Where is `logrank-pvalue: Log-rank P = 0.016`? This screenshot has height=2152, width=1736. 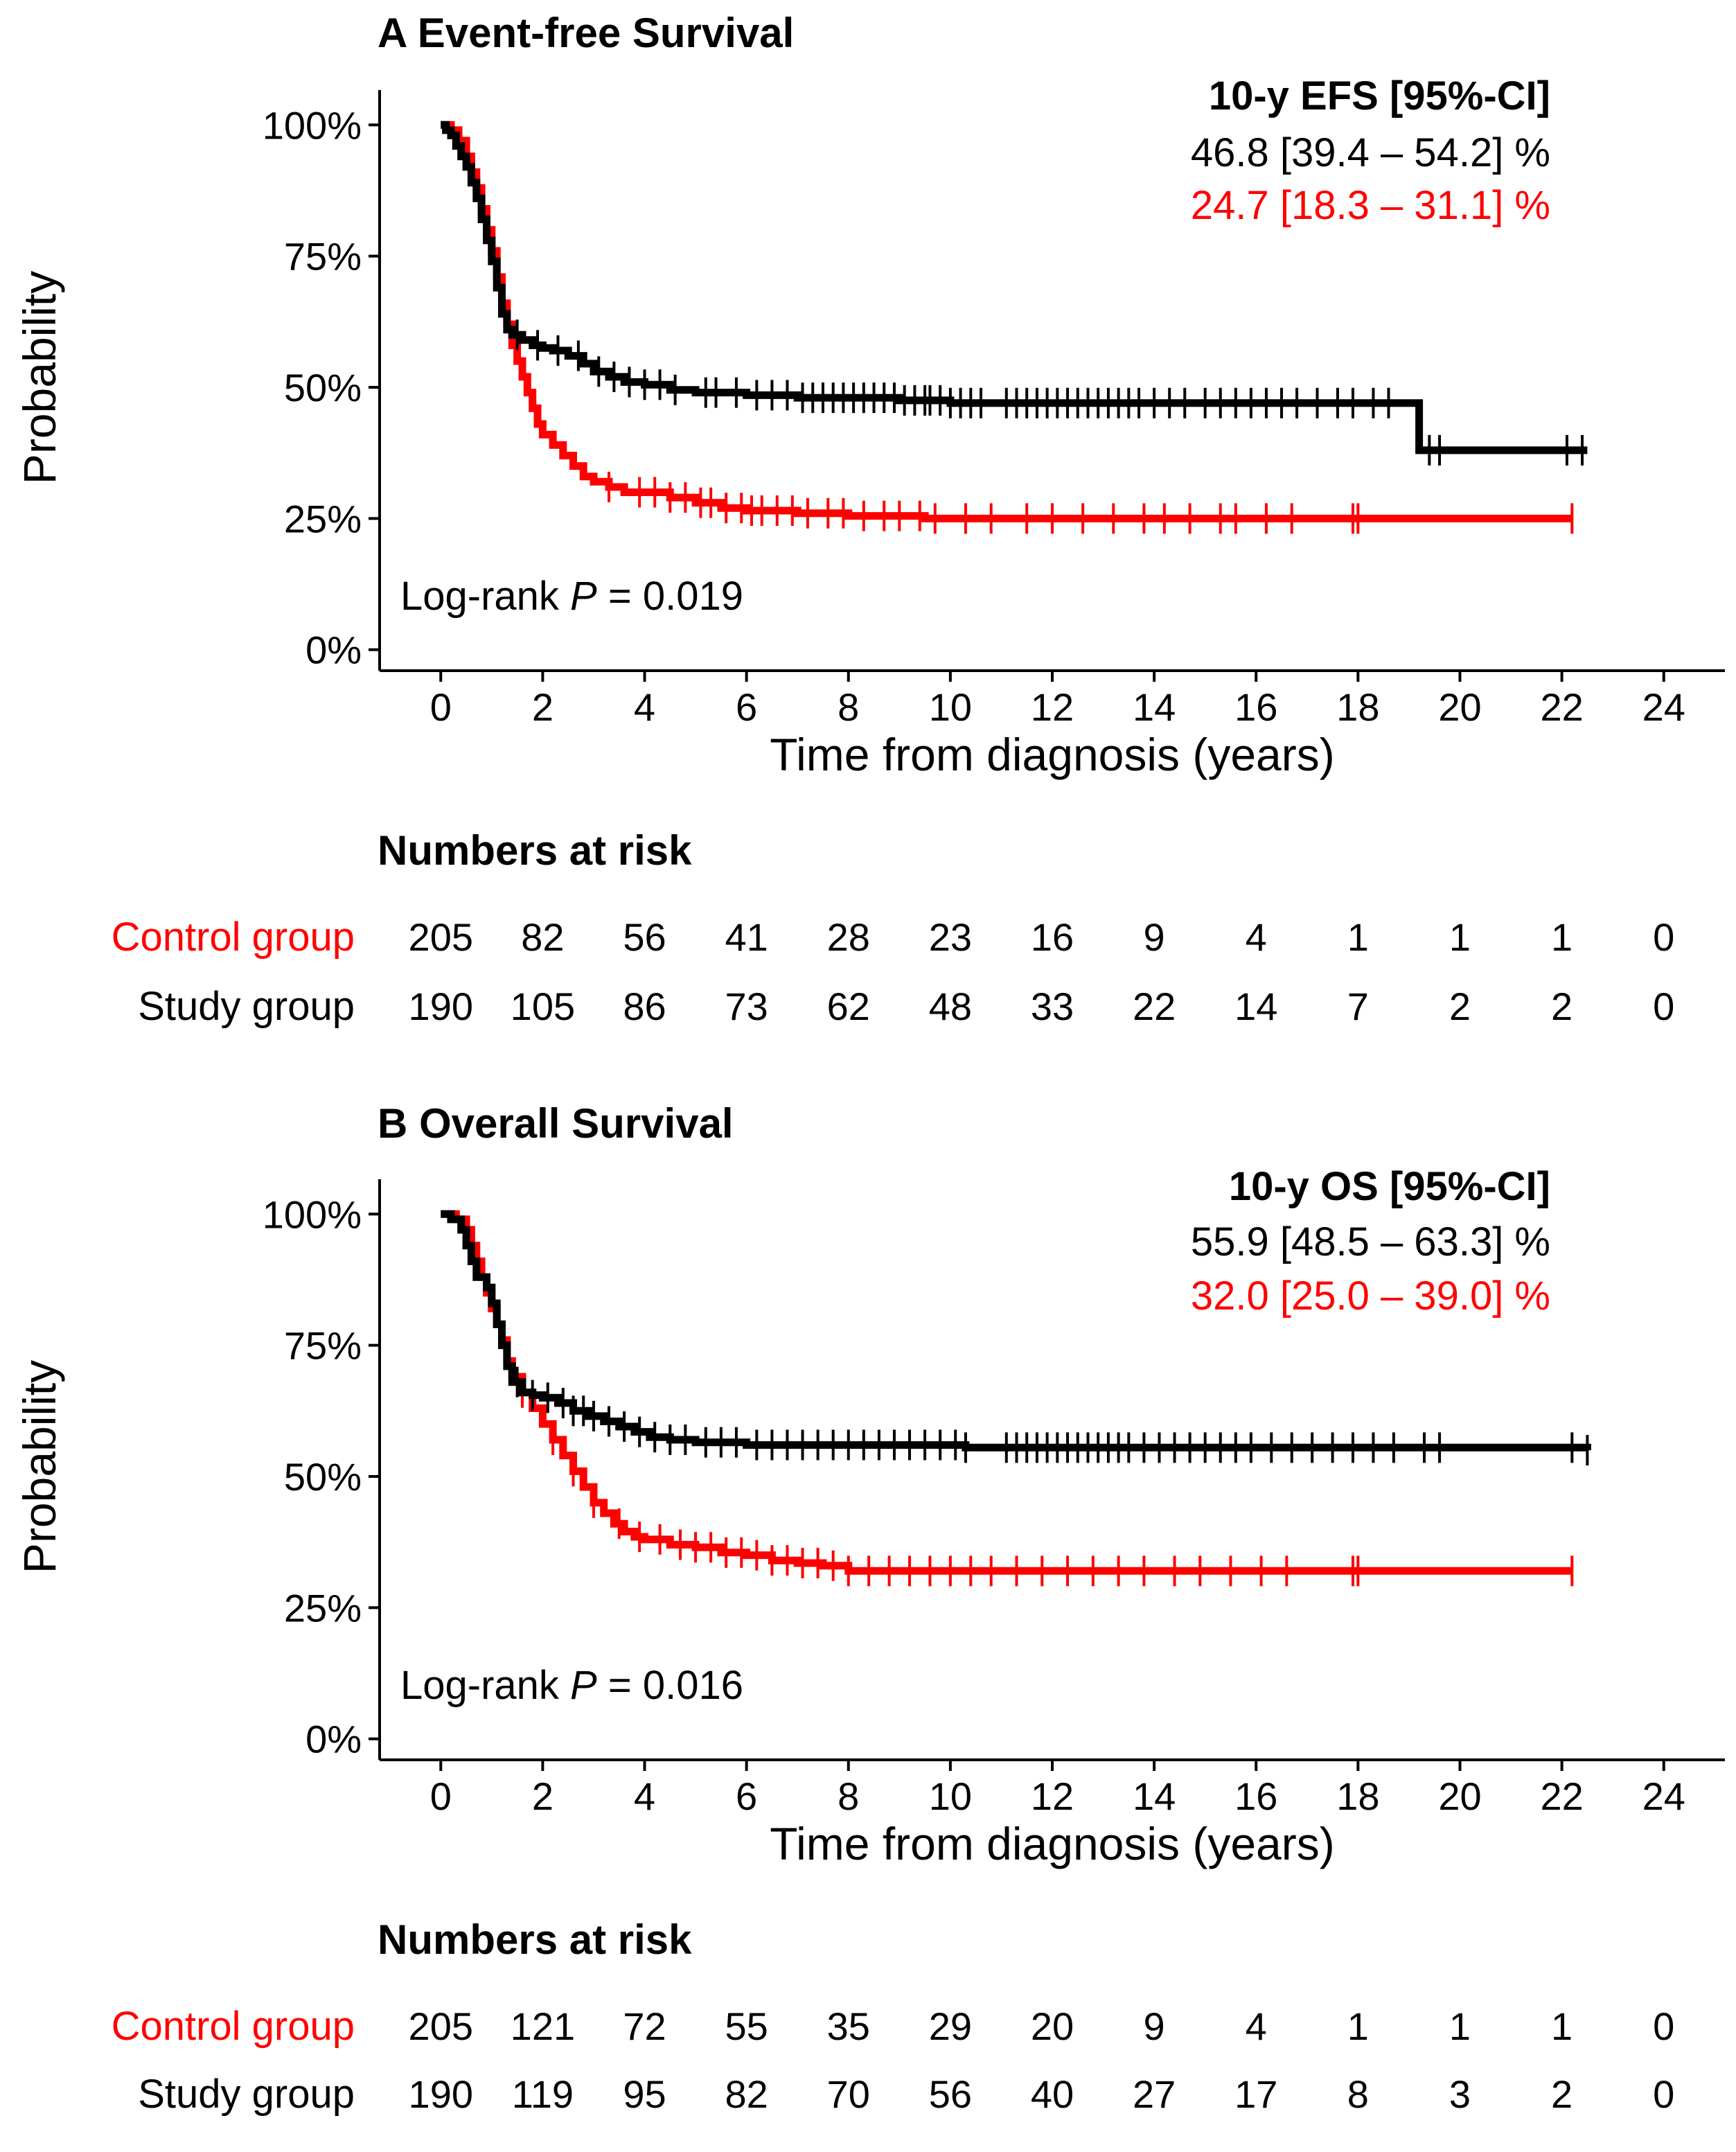 logrank-pvalue: Log-rank P = 0.016 is located at coordinates (571, 1685).